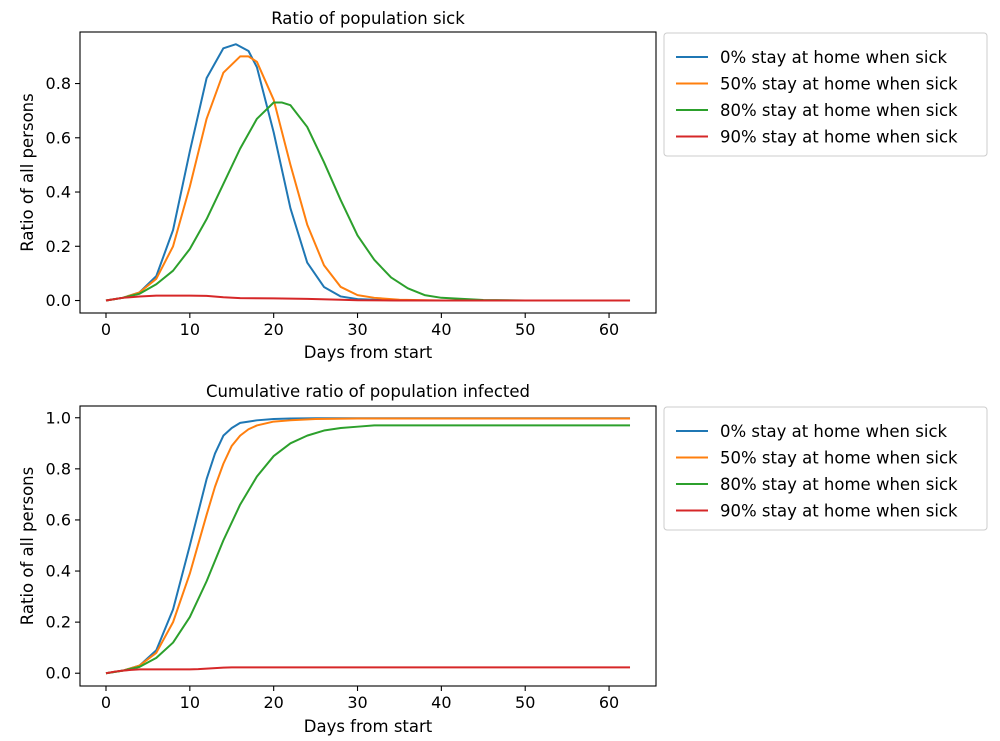 This screenshot has height=741, width=1000. Describe the element at coordinates (368, 18) in the screenshot. I see `chart-title: Ratio of population sick` at that location.